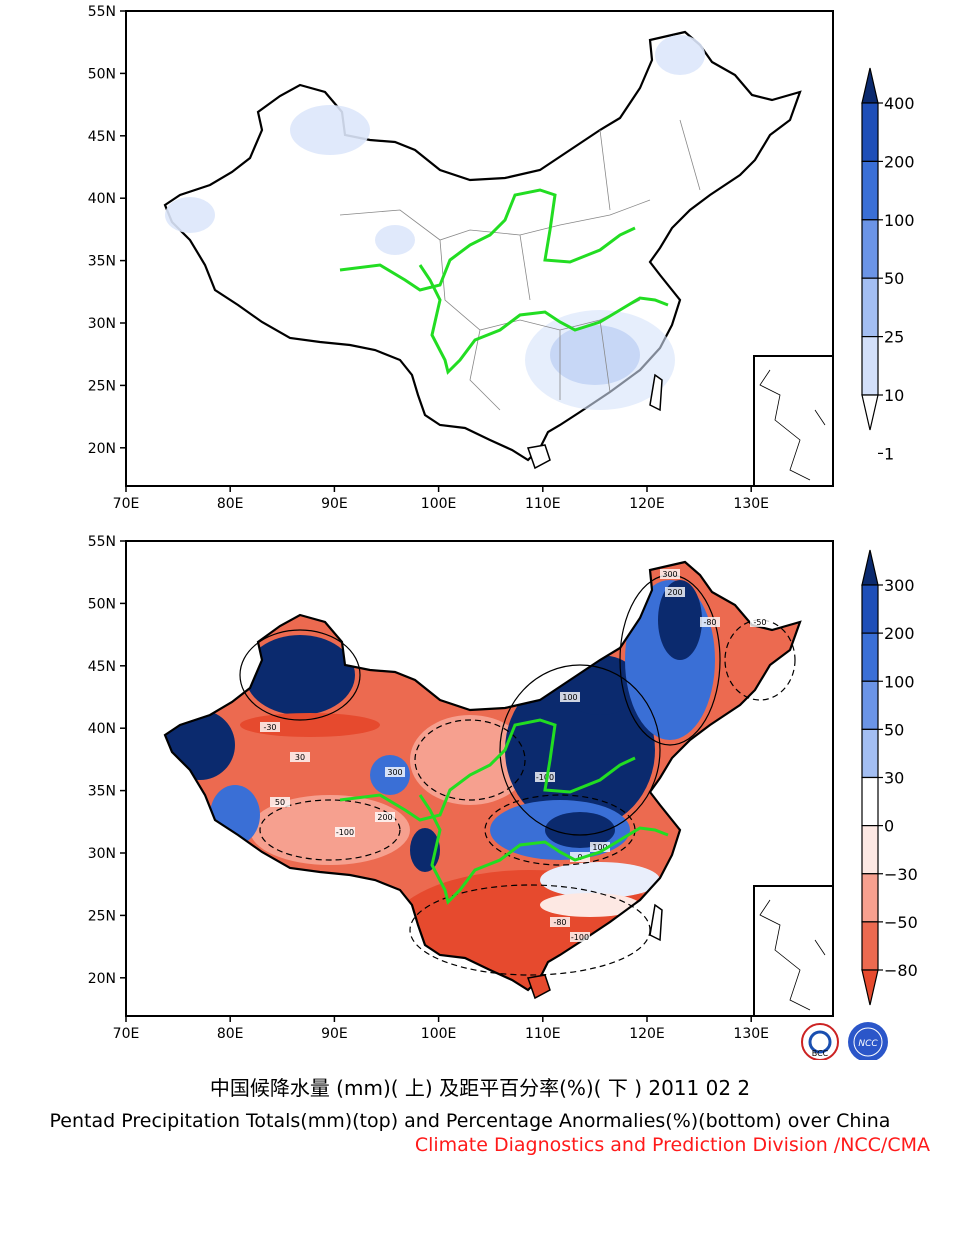 Image resolution: width=960 pixels, height=1243 pixels. What do you see at coordinates (899, 161) in the screenshot?
I see `top-colorbar-label: 200` at bounding box center [899, 161].